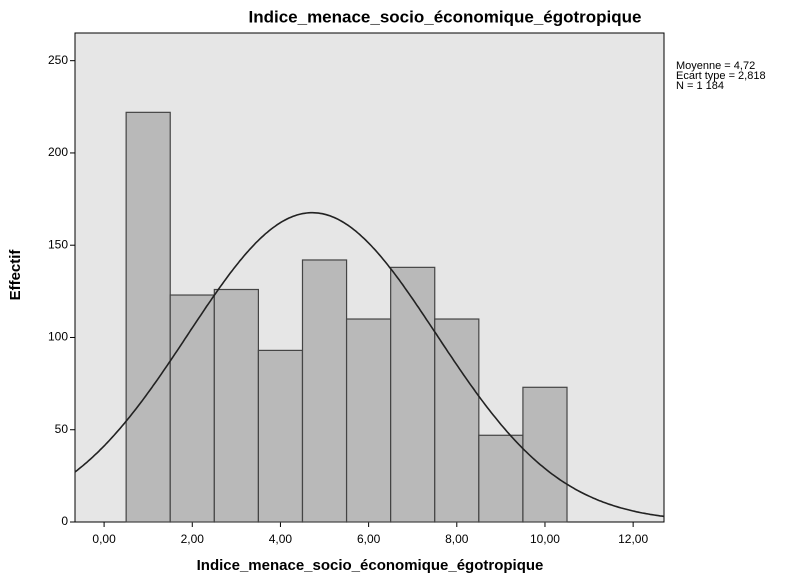  Describe the element at coordinates (700, 86) in the screenshot. I see `stat-label: N = 1 184` at that location.